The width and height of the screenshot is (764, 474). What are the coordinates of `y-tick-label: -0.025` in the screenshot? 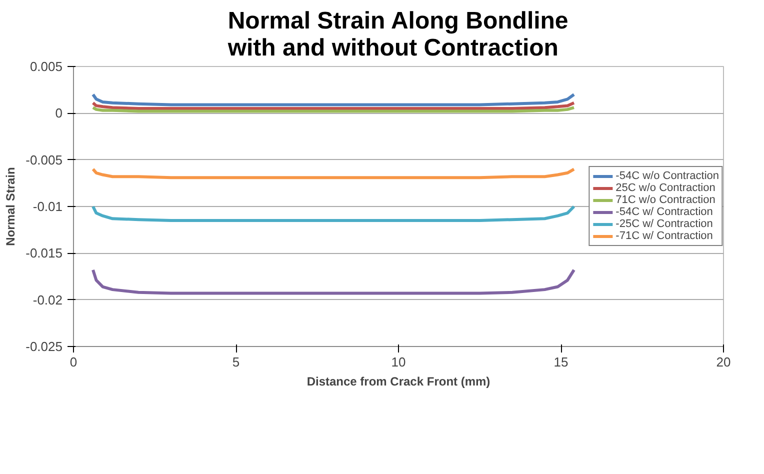 It's located at (44, 346).